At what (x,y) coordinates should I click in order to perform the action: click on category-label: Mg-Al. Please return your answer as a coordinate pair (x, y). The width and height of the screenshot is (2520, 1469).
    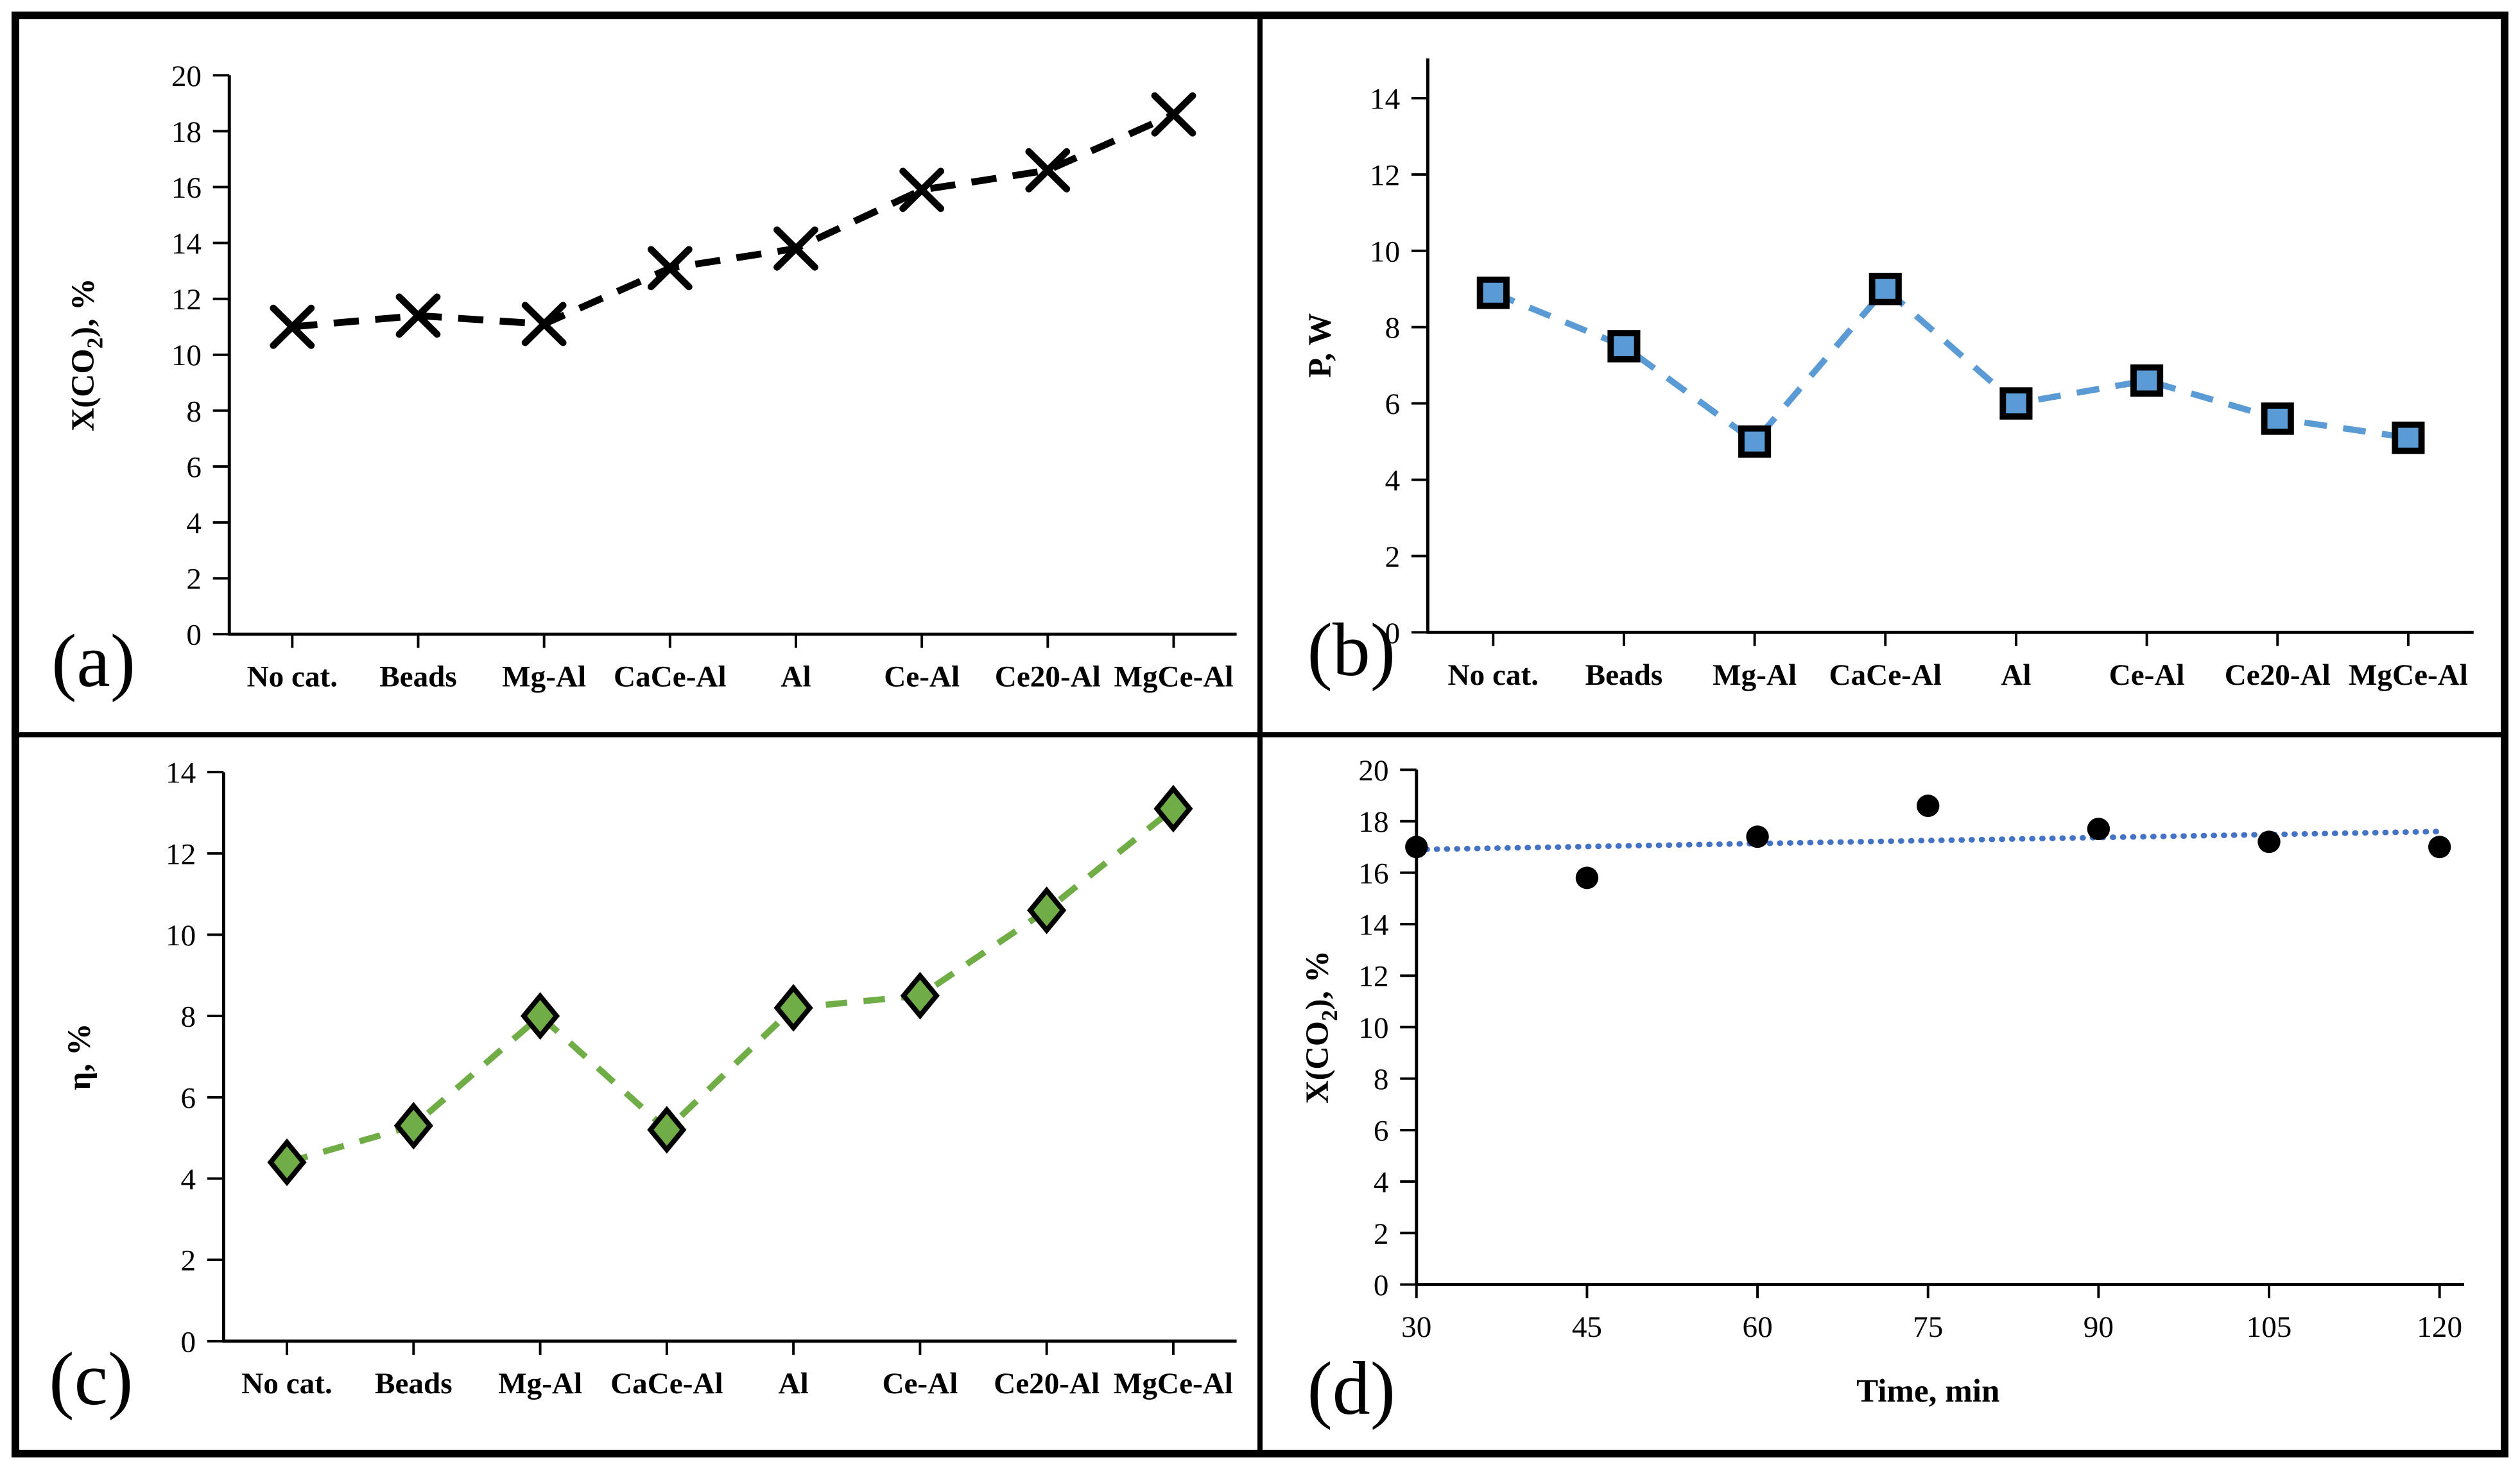
    Looking at the image, I should click on (544, 677).